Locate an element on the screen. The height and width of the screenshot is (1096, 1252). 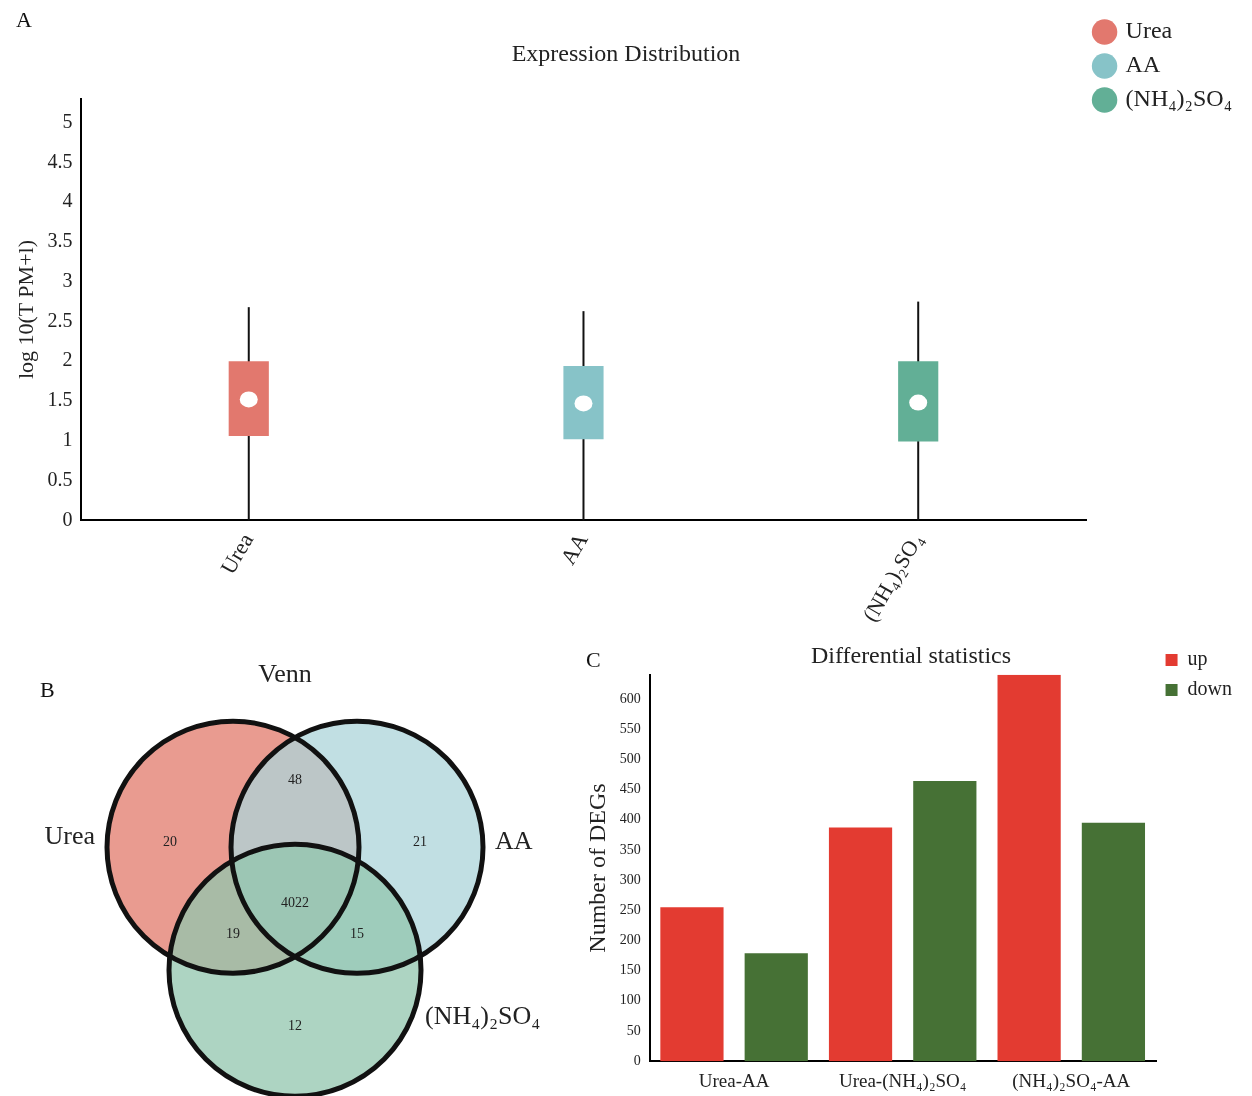
y-tick-label: 400 is located at coordinates (630, 819).